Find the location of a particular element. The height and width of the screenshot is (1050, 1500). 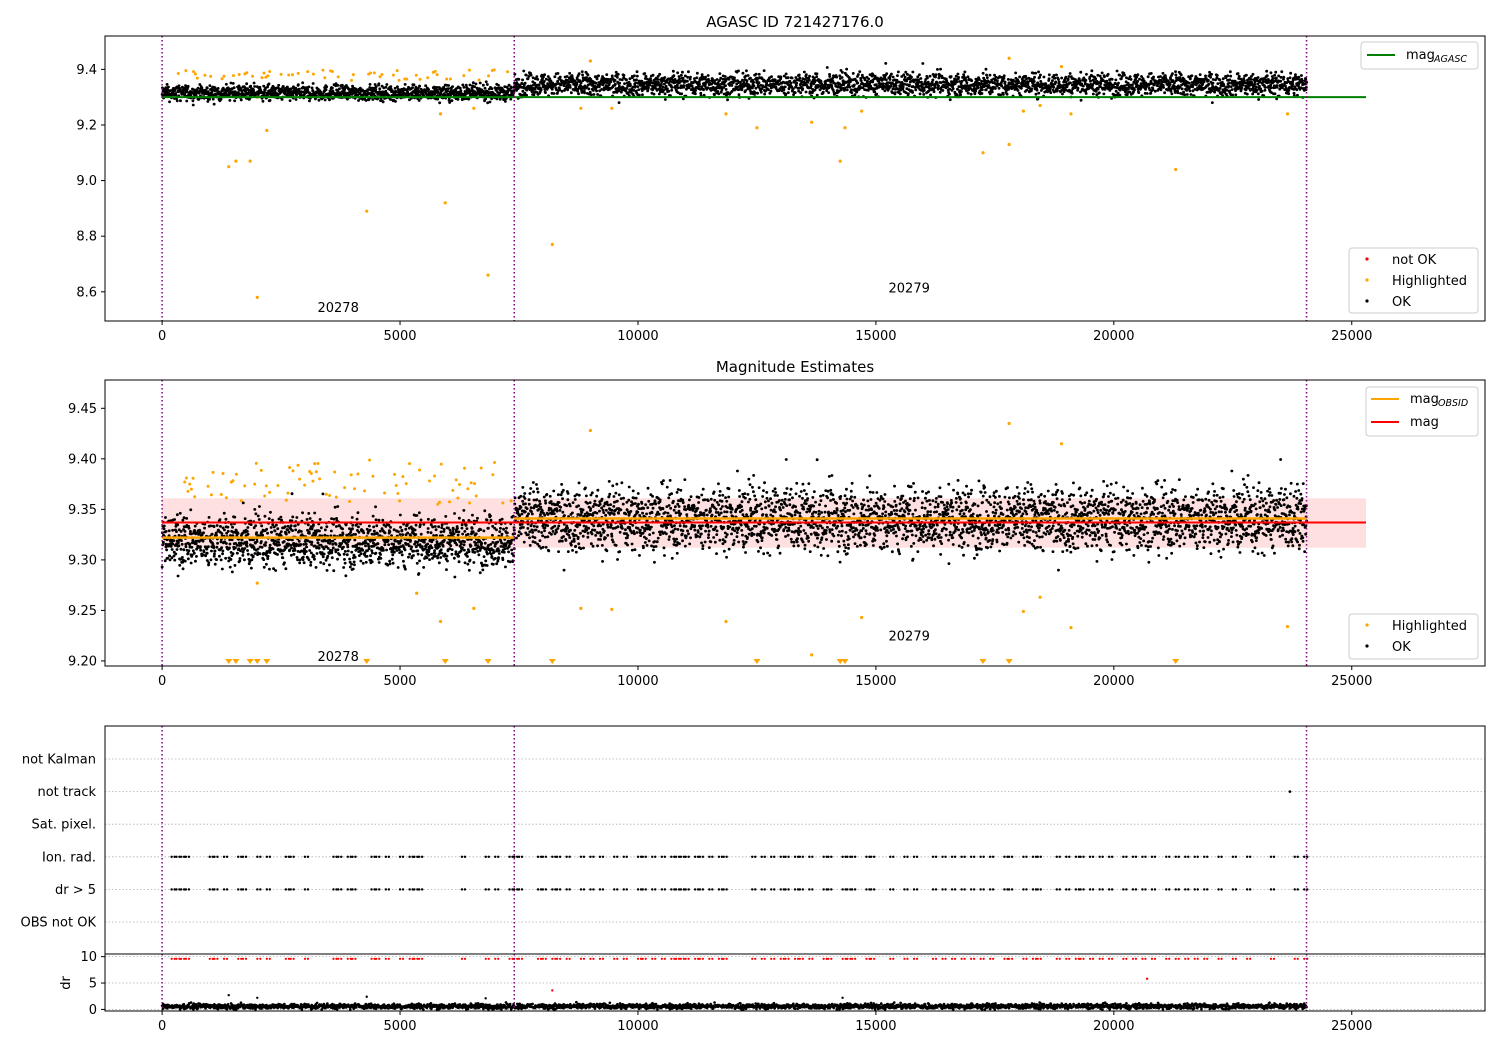

y-tick-label: 9.30 is located at coordinates (82, 560).